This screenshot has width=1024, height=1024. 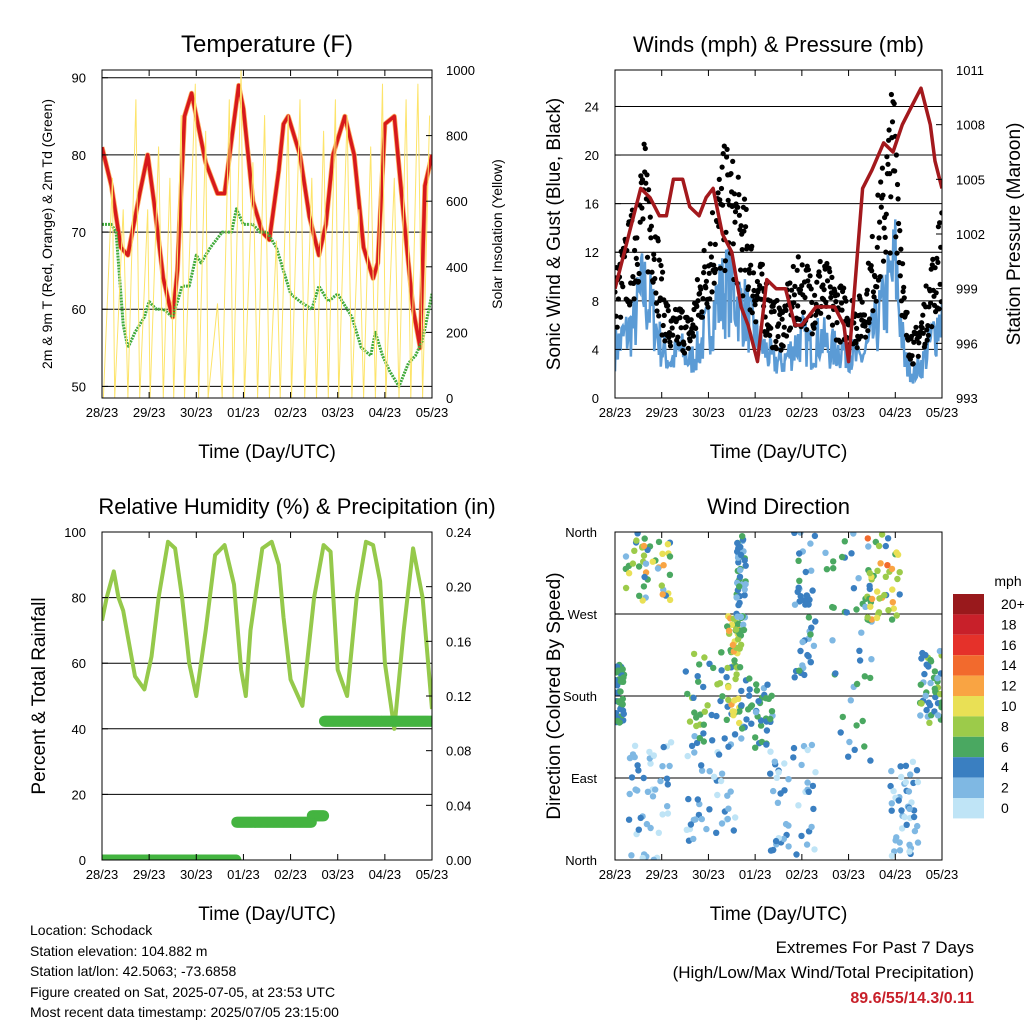 I want to click on x-tick-label: 03/23, so click(x=337, y=412).